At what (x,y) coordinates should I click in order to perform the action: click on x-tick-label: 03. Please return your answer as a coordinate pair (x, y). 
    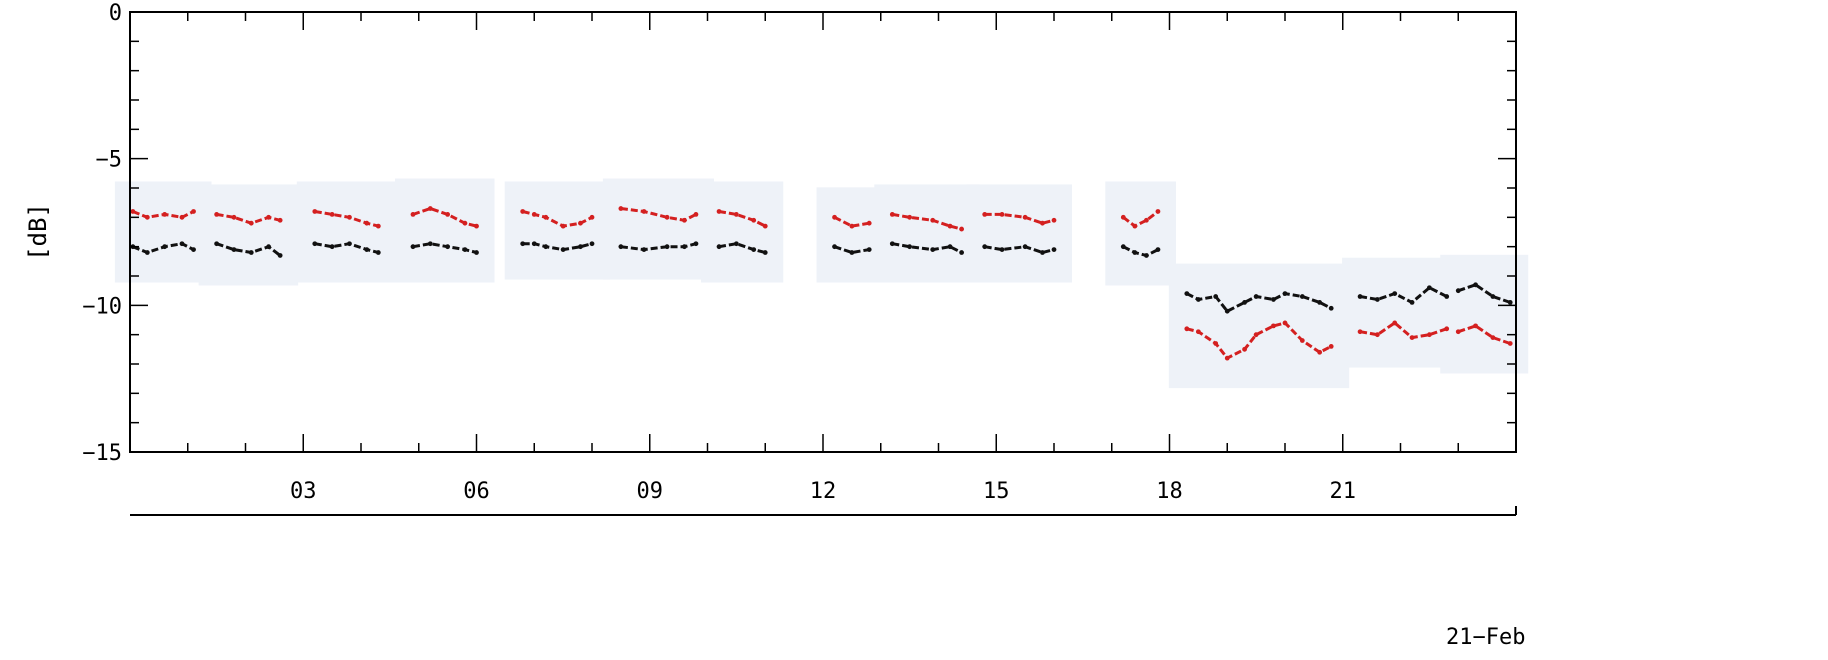
    Looking at the image, I should click on (303, 491).